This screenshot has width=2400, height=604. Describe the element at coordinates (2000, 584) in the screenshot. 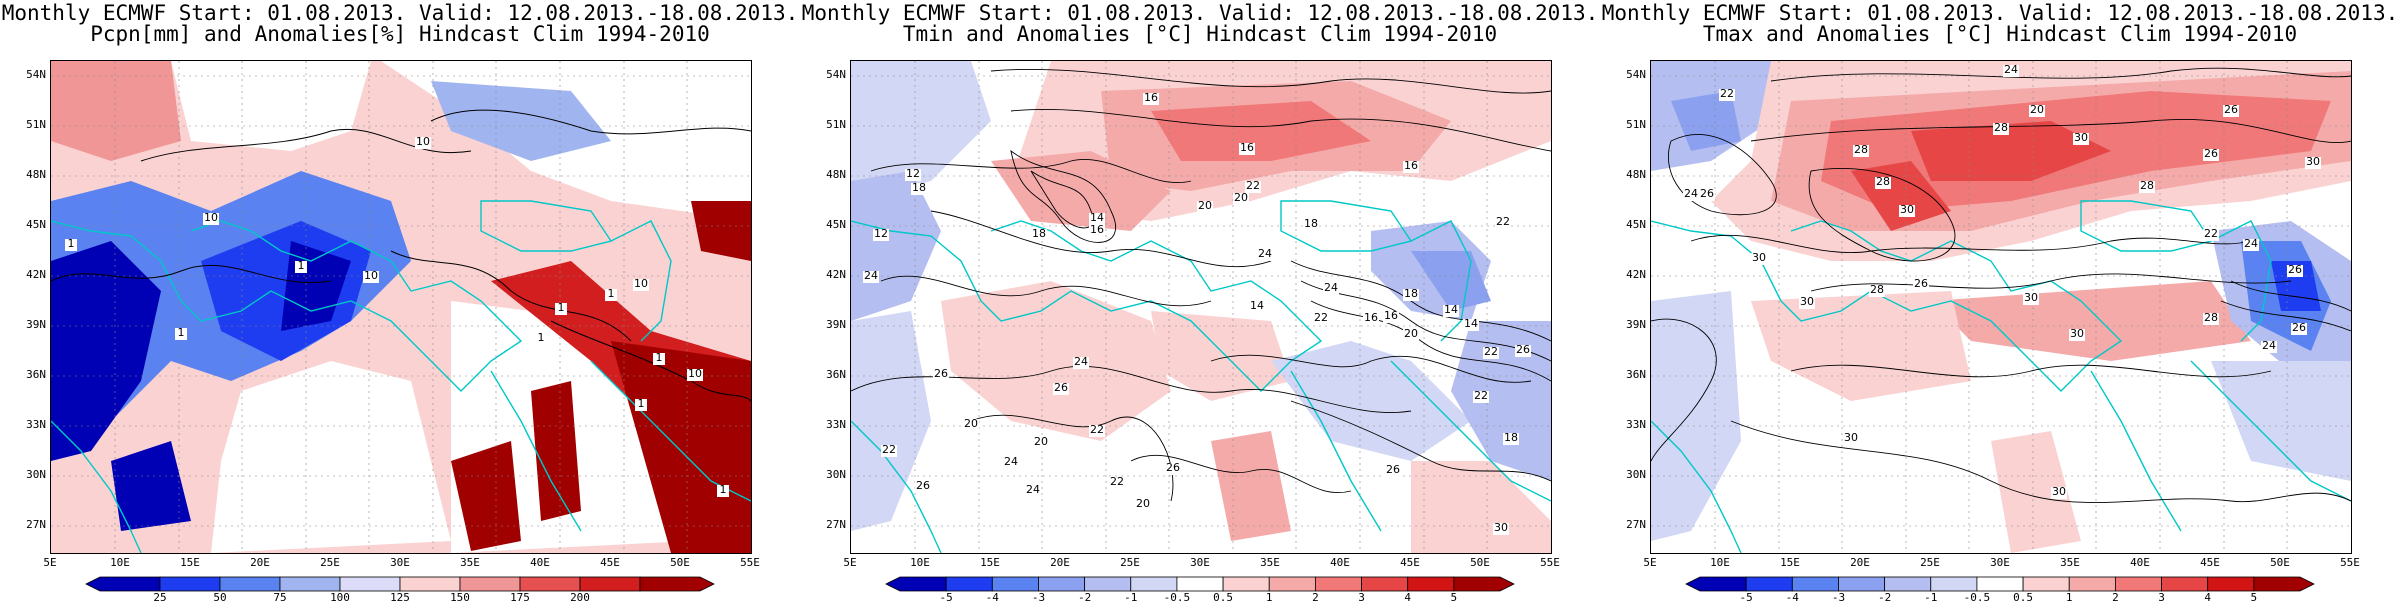

I see `tmax-colorbar` at that location.